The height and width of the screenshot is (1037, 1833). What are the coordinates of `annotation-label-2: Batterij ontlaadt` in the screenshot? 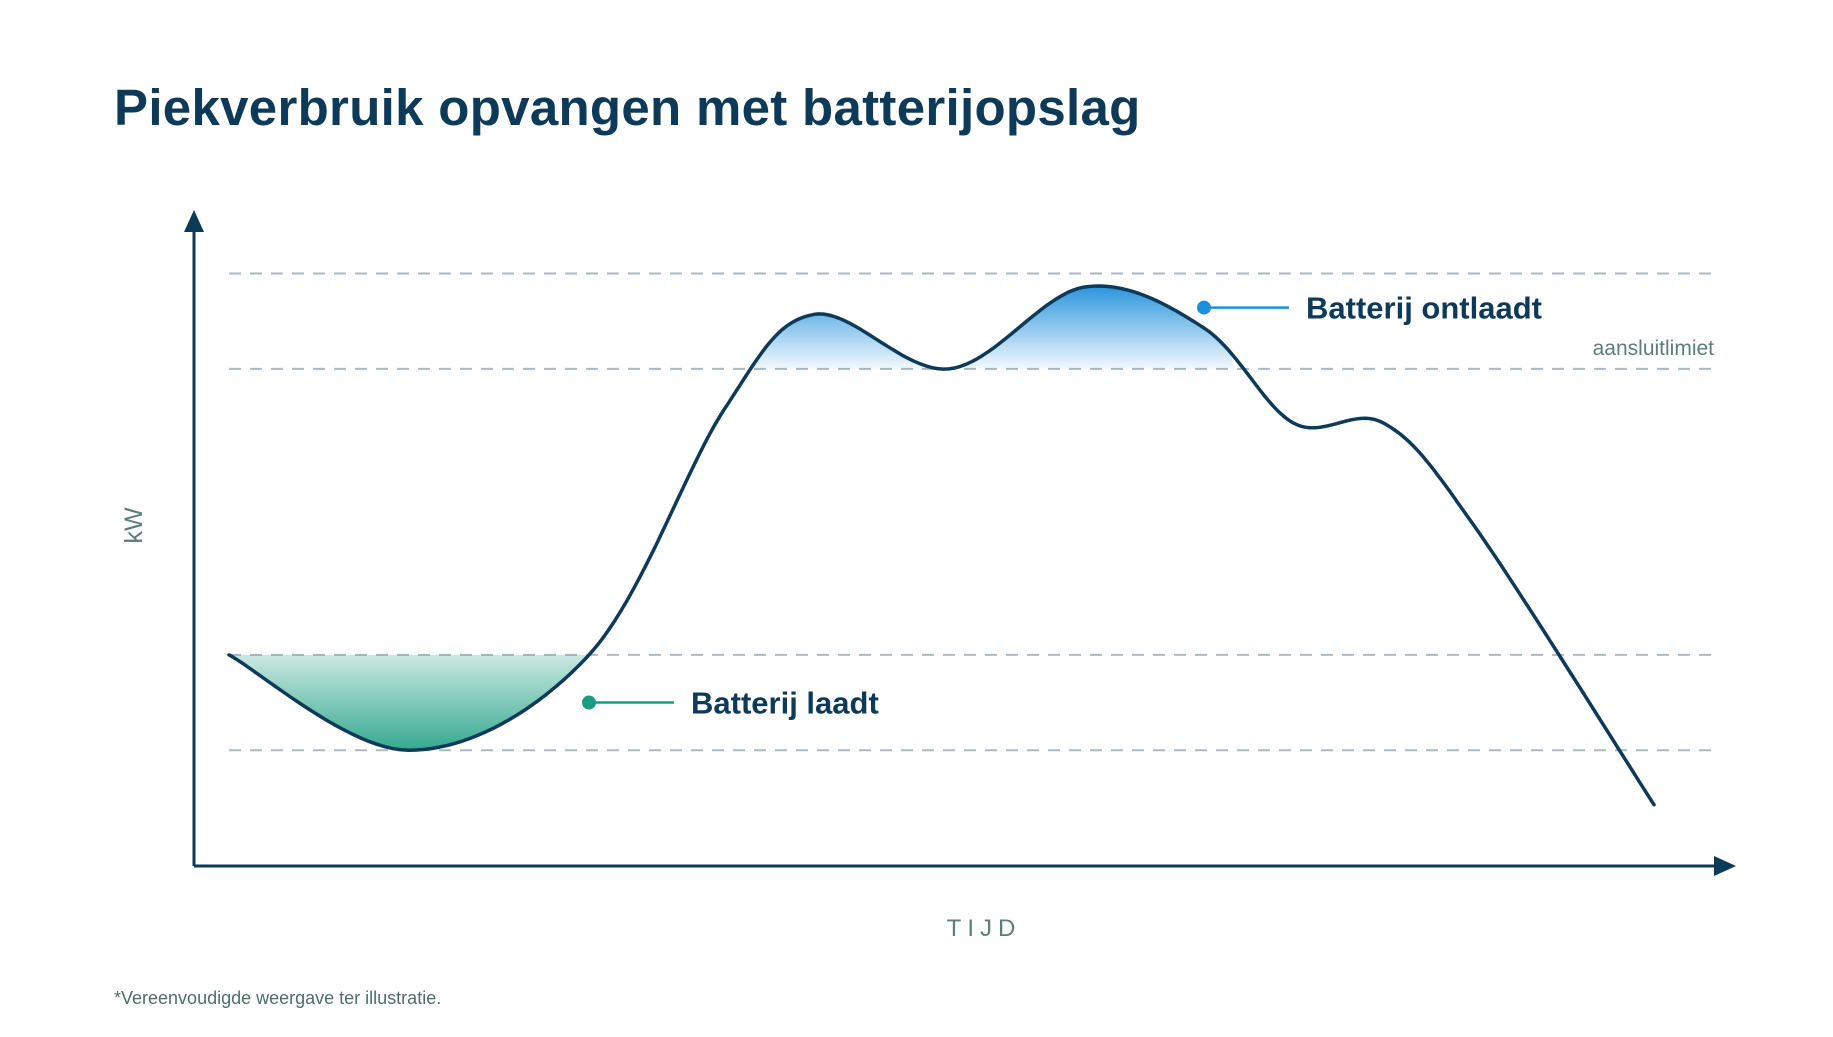 It's located at (1424, 308).